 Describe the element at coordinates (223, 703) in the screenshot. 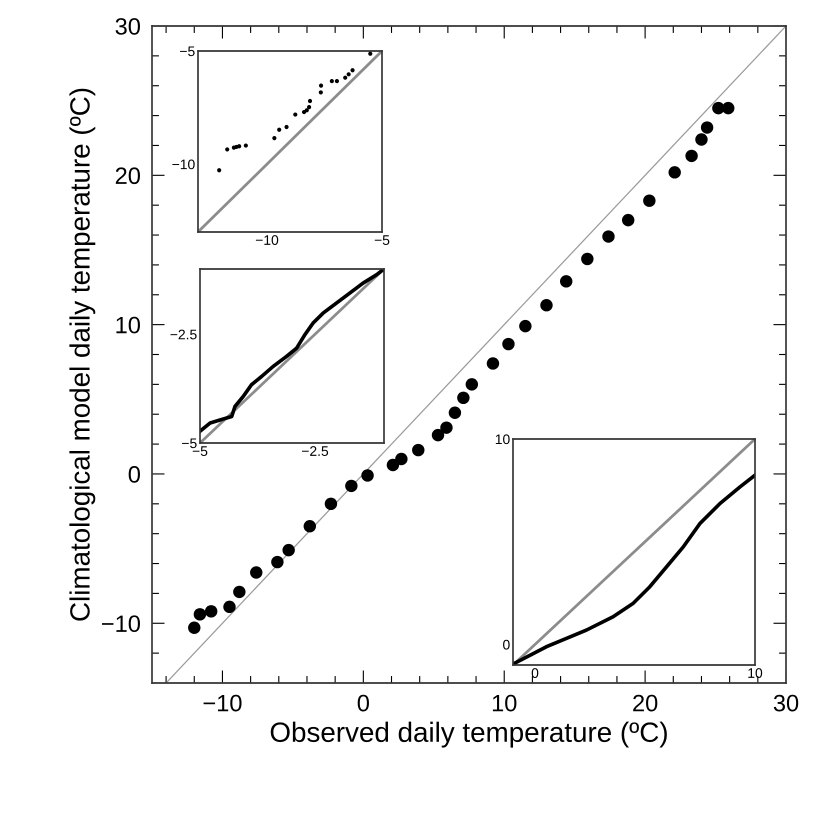

I see `x-tick-label: −10` at that location.